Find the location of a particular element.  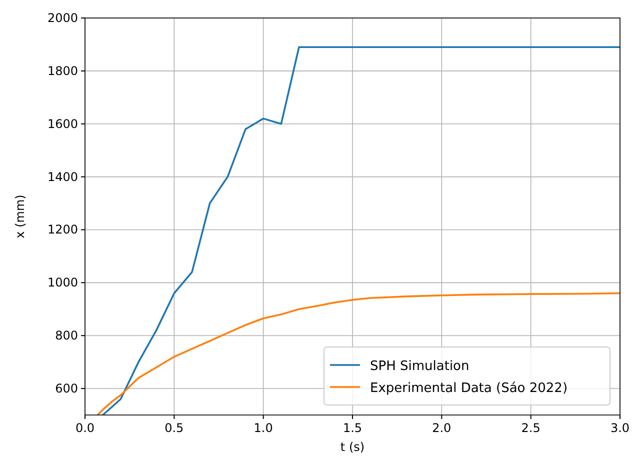

legend-label: Experimental Data (Sáo 2022) is located at coordinates (469, 388).